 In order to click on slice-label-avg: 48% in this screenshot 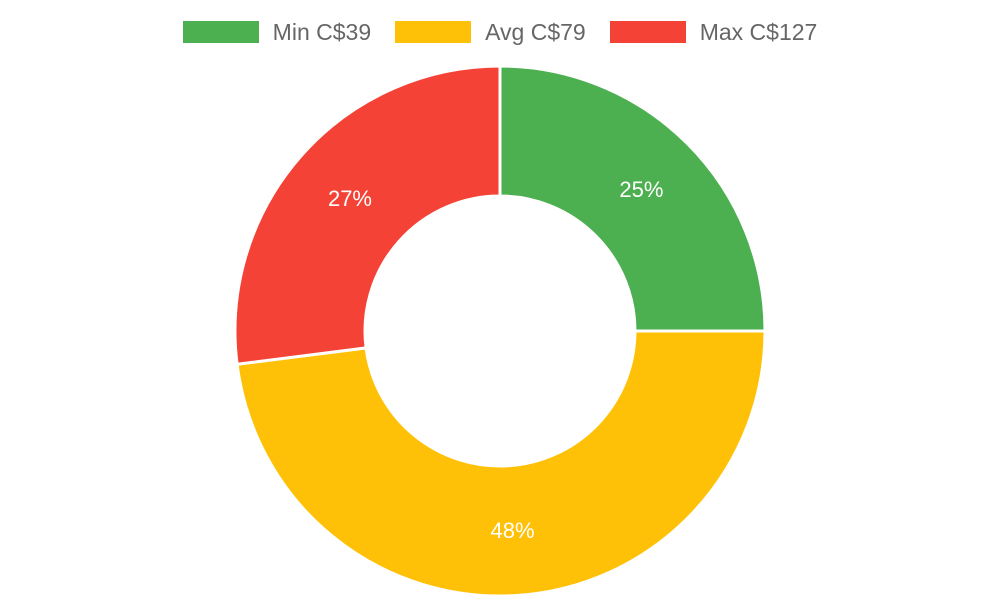, I will do `click(513, 530)`.